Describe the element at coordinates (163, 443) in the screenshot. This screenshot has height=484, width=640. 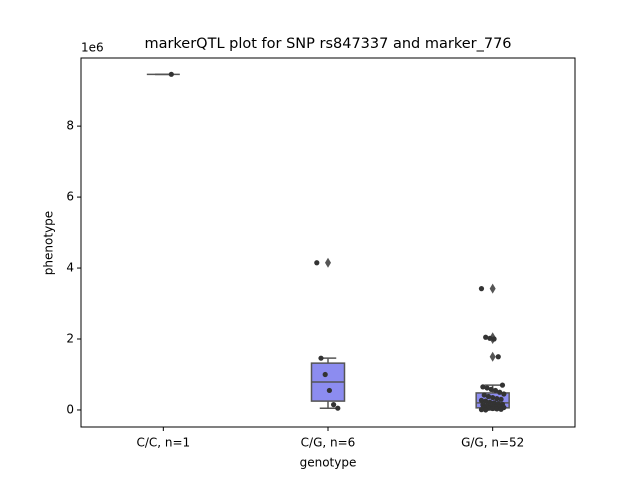
I see `x-tick-label: C/C, n=1` at that location.